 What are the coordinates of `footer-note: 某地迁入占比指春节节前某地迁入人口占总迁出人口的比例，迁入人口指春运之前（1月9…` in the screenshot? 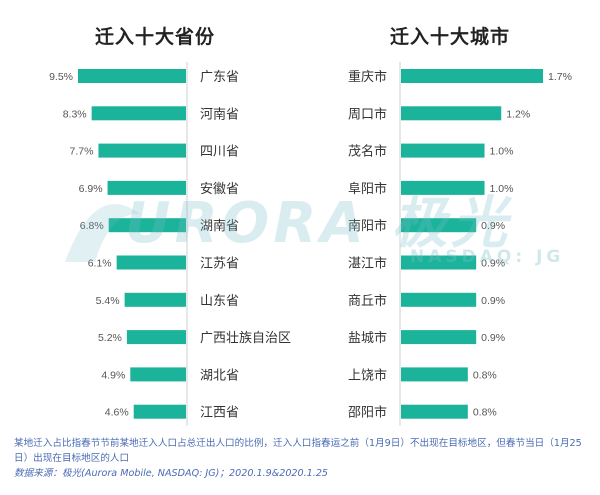 It's located at (298, 451).